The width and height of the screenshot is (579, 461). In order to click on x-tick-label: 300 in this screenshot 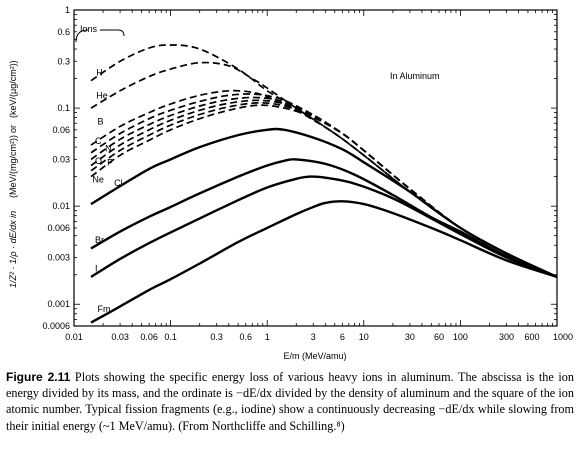, I will do `click(506, 337)`.